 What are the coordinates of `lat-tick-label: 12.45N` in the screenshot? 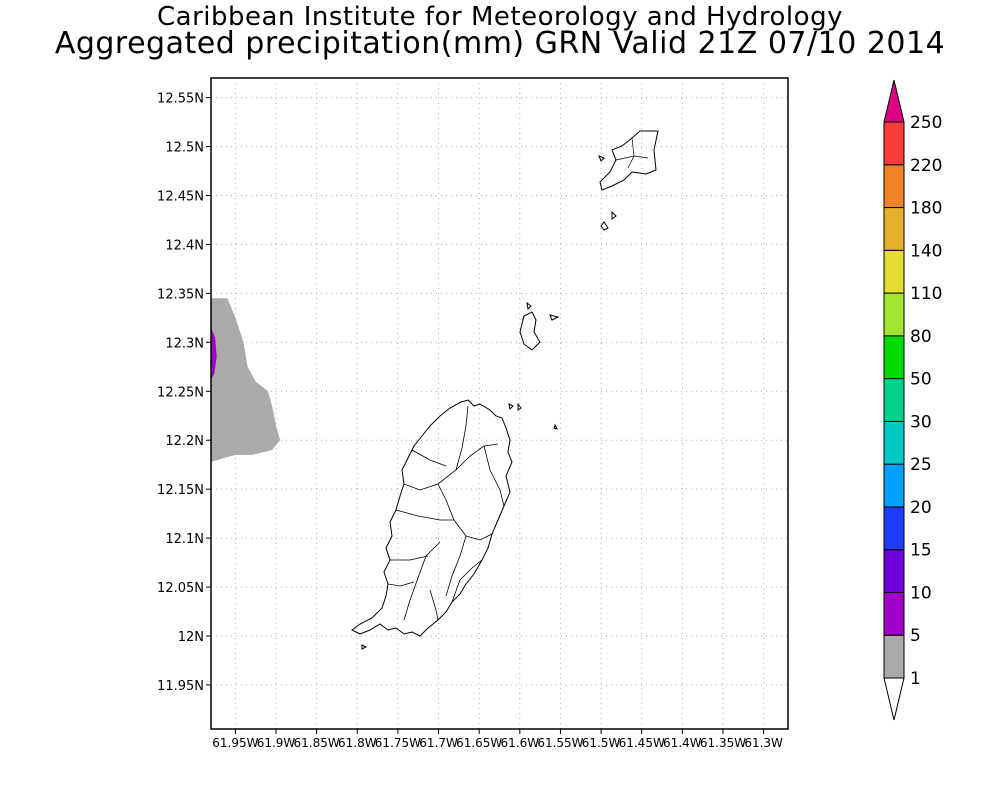 It's located at (180, 196).